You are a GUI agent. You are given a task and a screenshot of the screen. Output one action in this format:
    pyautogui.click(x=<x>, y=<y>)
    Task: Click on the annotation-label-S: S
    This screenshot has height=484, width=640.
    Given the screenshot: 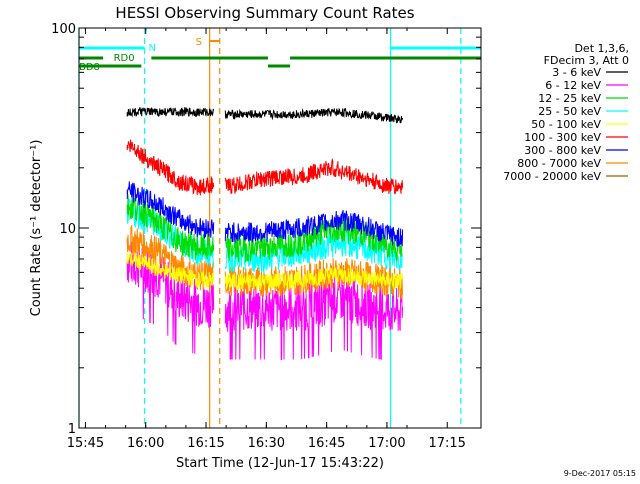 What is the action you would take?
    pyautogui.click(x=199, y=42)
    